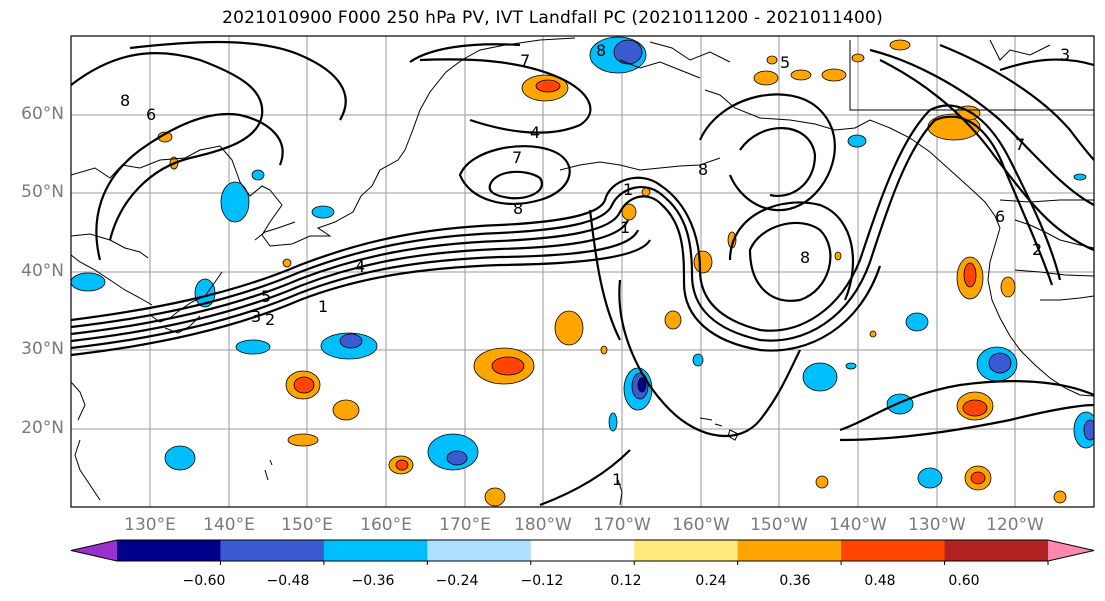 Image resolution: width=1105 pixels, height=601 pixels. What do you see at coordinates (288, 581) in the screenshot?
I see `colorbar-tick-label: −0.48` at bounding box center [288, 581].